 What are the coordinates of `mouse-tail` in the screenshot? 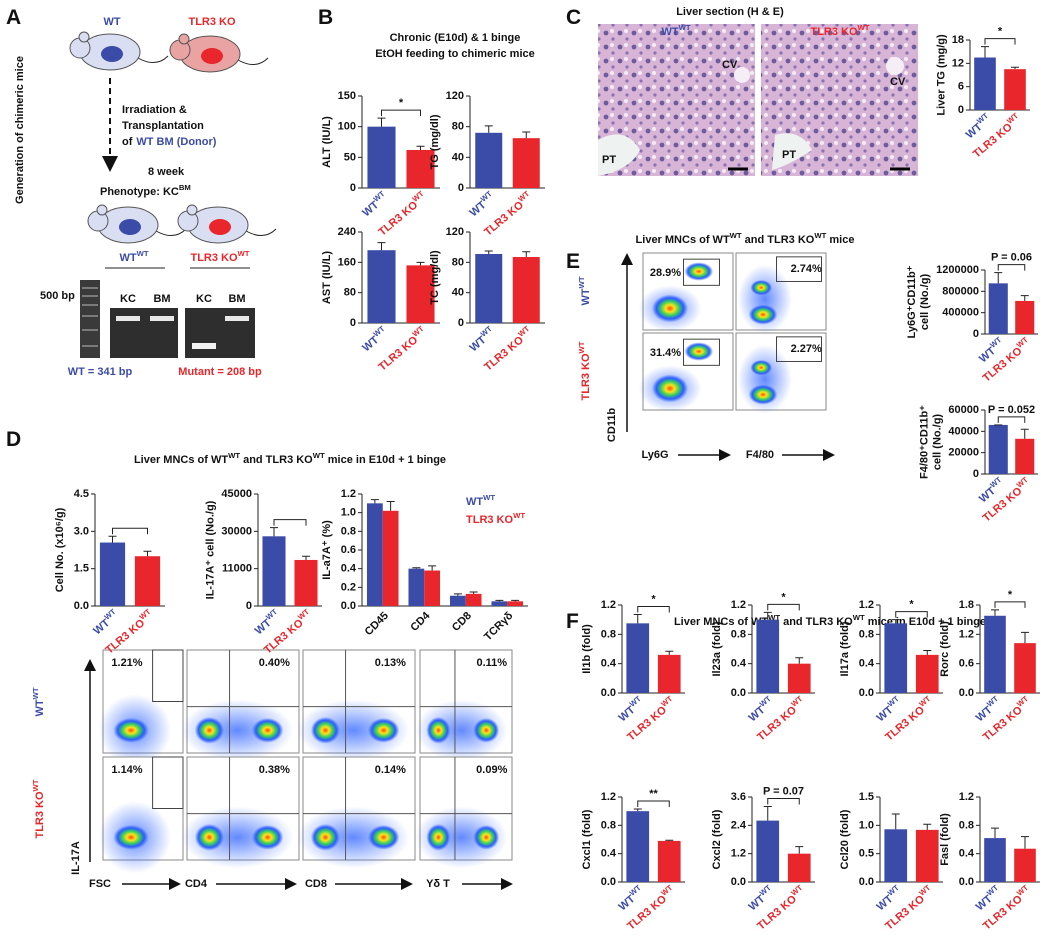 It's located at (261, 232).